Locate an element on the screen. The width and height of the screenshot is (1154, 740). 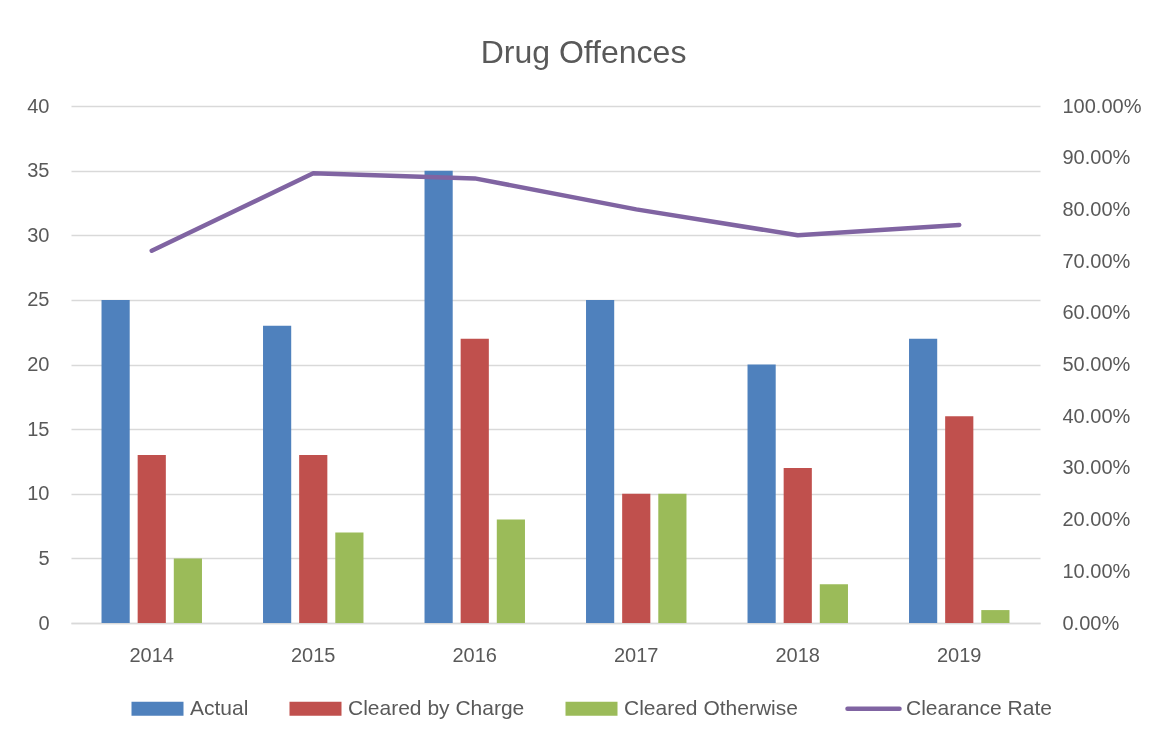
y-tick-label: 15 is located at coordinates (38, 428).